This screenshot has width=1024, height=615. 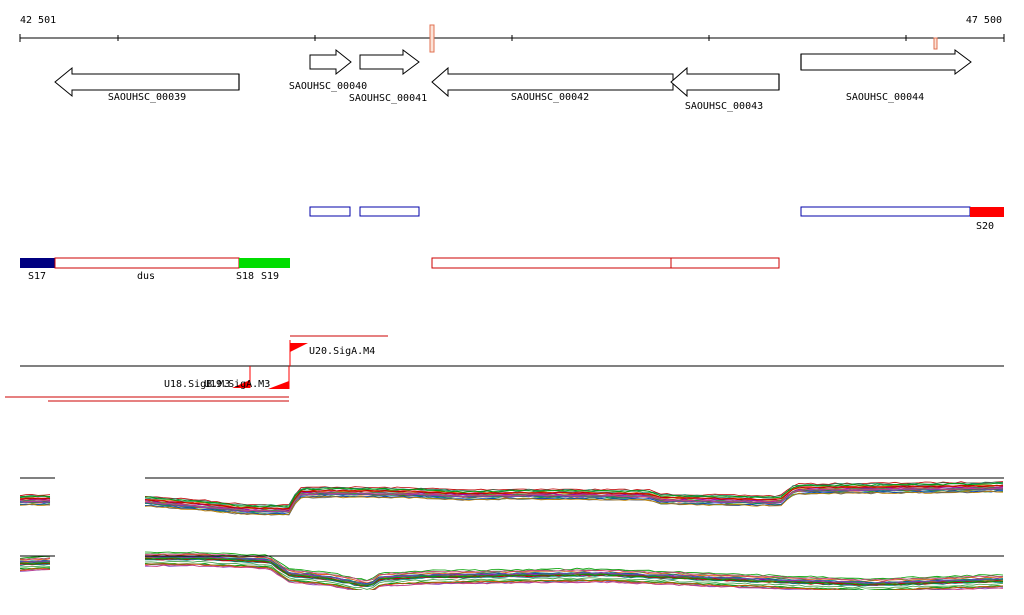 I want to click on gene-label: SAOUHSC_00044, so click(x=885, y=97).